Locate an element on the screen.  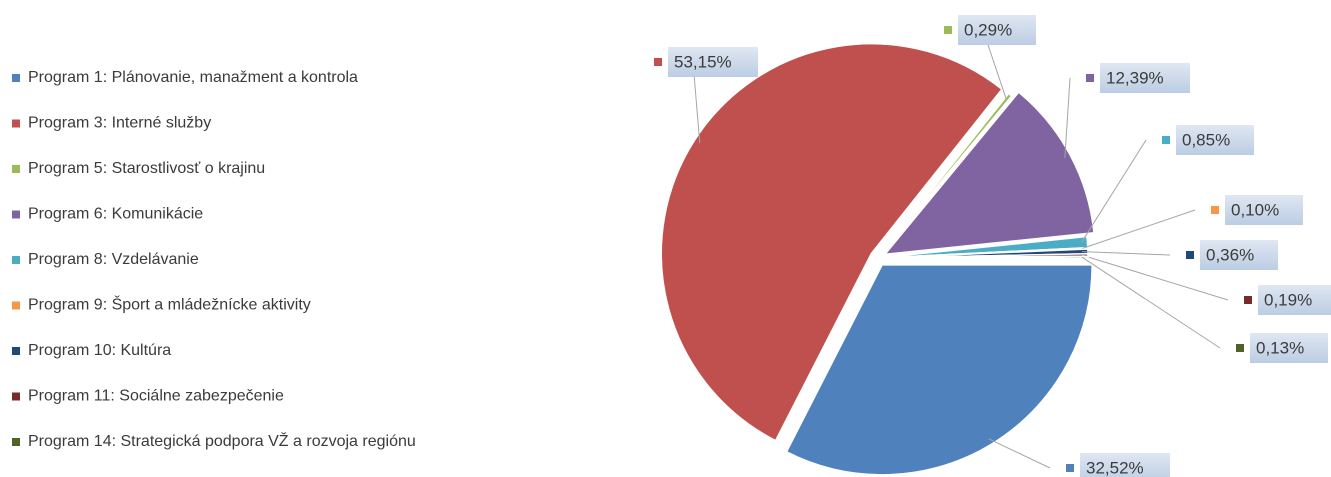
legend-label: Program 3: Interné služby is located at coordinates (119, 123).